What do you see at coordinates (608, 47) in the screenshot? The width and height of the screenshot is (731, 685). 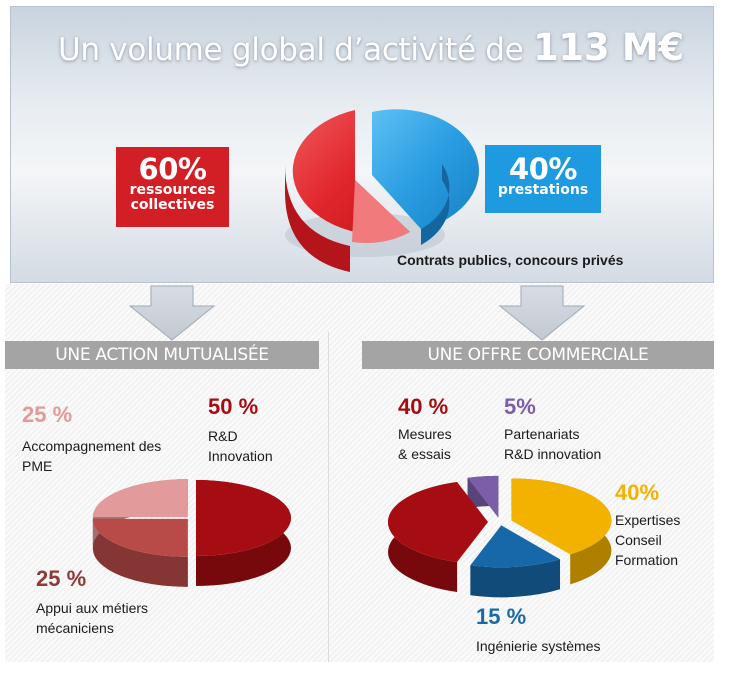 I see `headline-amount: 113 M€` at bounding box center [608, 47].